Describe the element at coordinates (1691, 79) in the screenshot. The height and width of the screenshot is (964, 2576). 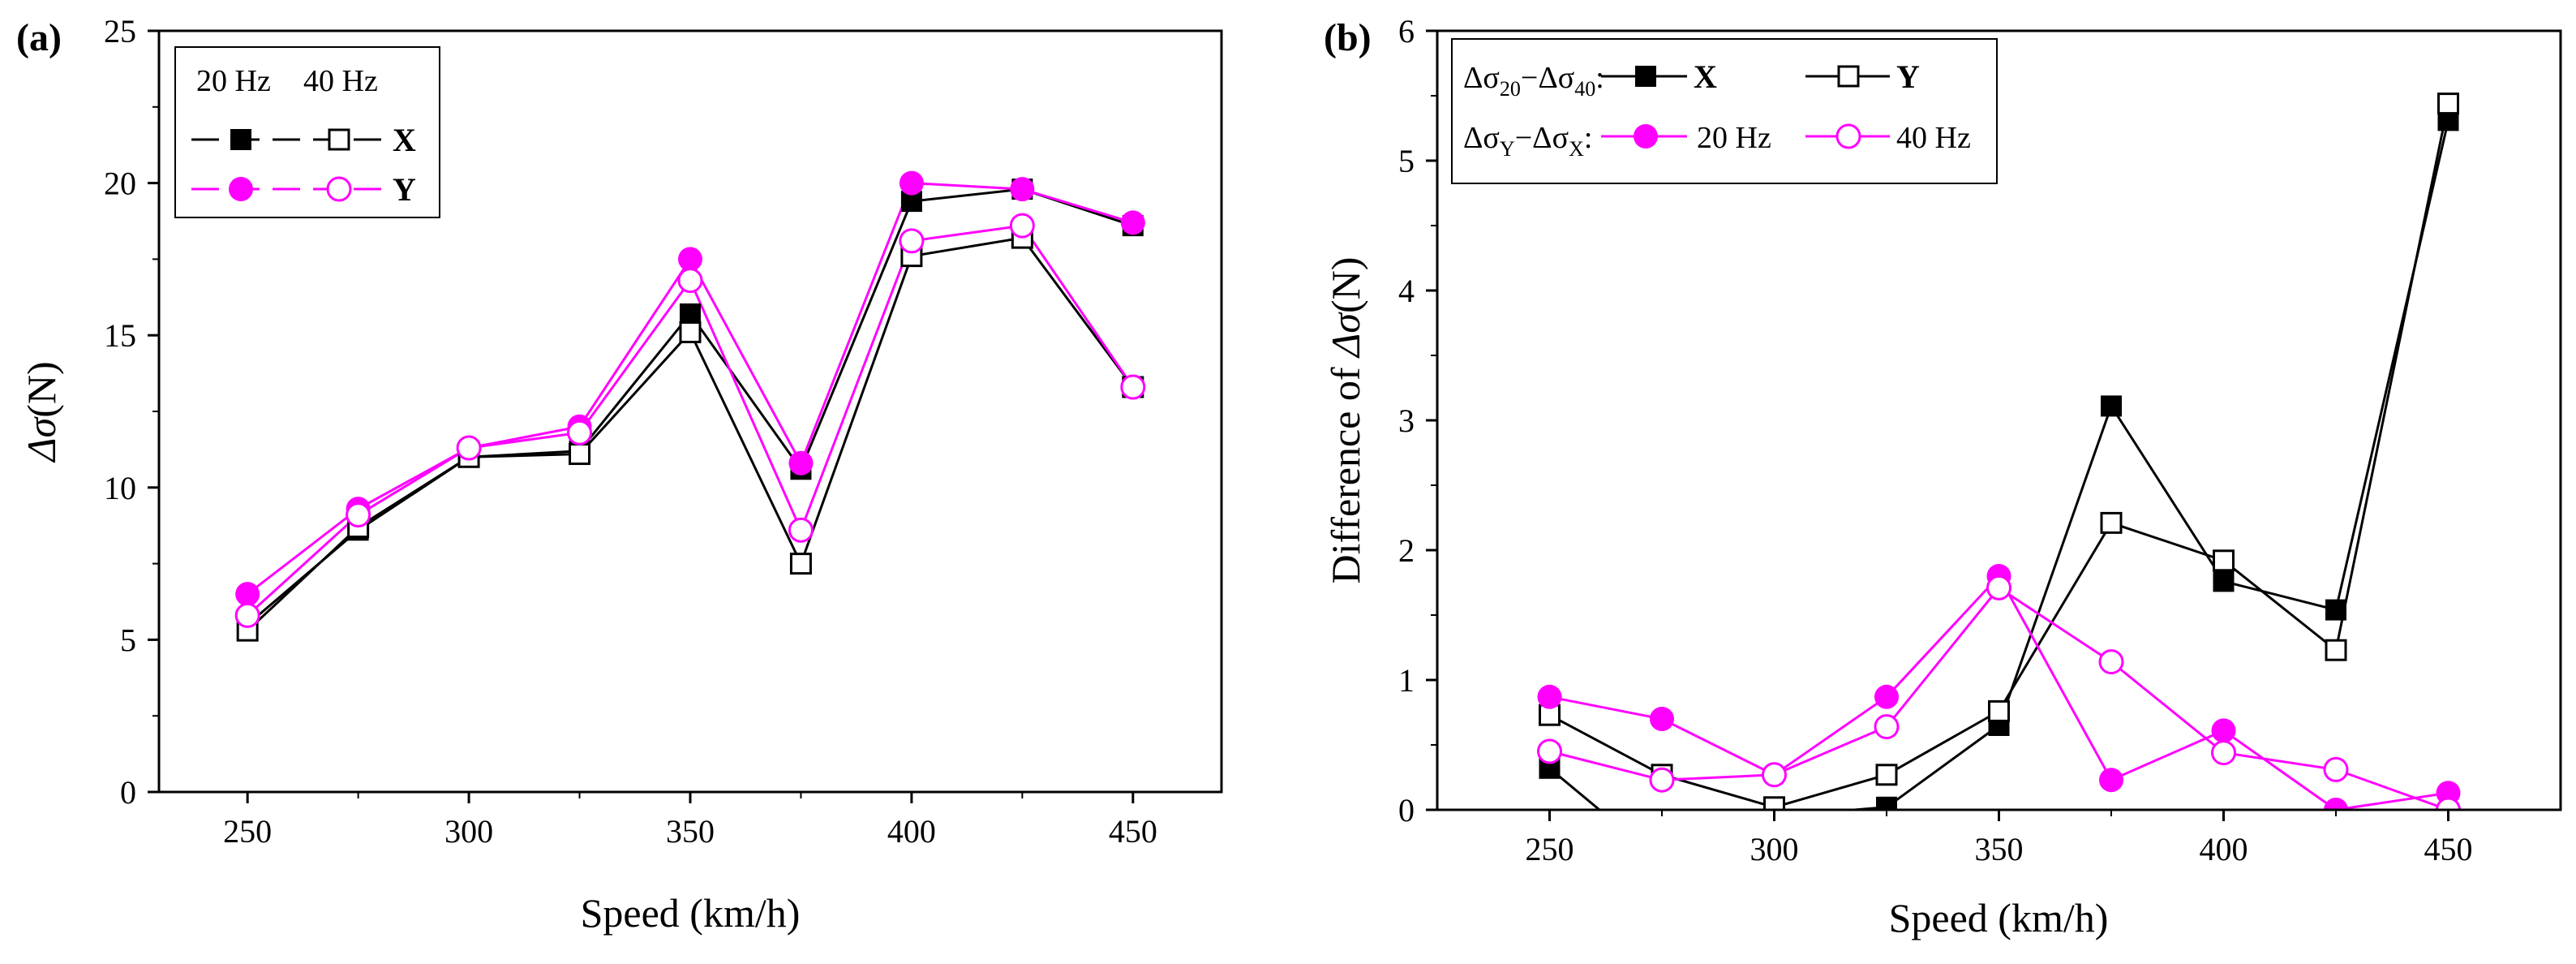
I see `chart-b-legend-row-1: Δσ20−Δσ40: X Y` at that location.